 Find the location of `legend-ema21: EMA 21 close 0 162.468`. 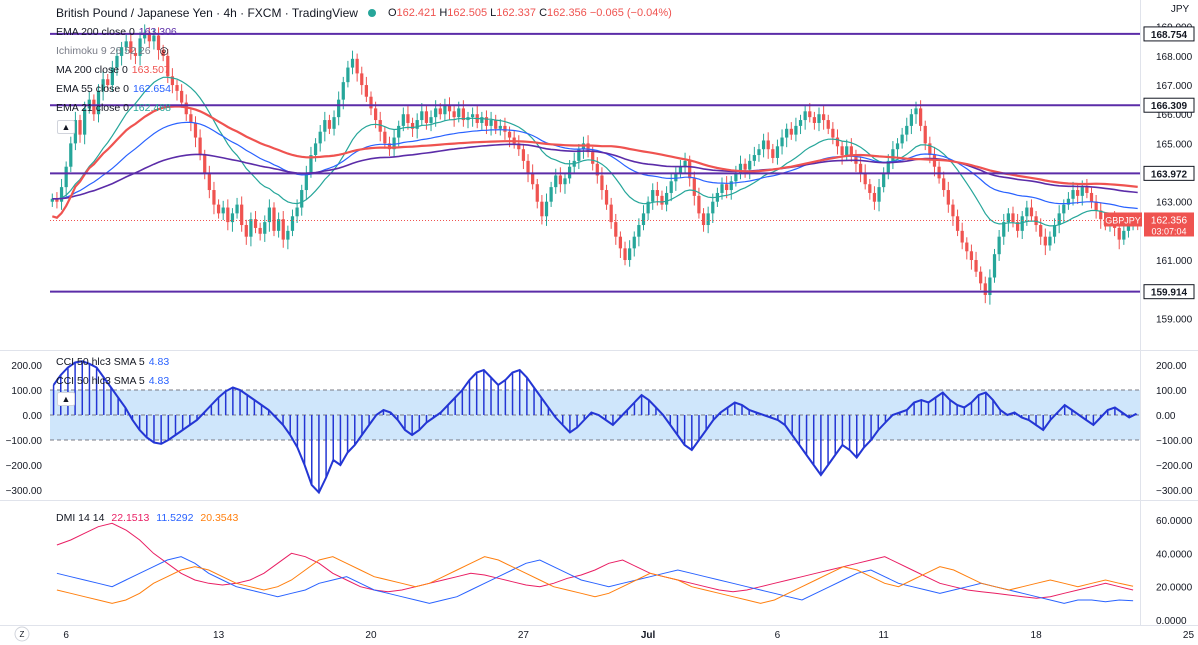

legend-ema21: EMA 21 close 0 162.468 is located at coordinates (113, 108).